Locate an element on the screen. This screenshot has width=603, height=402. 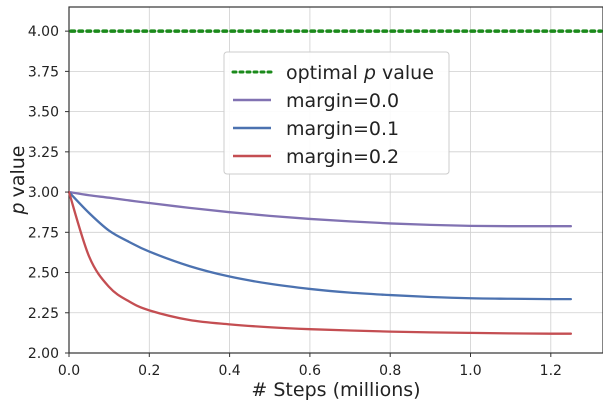
y-tick-label: 2.00 is located at coordinates (43, 354).